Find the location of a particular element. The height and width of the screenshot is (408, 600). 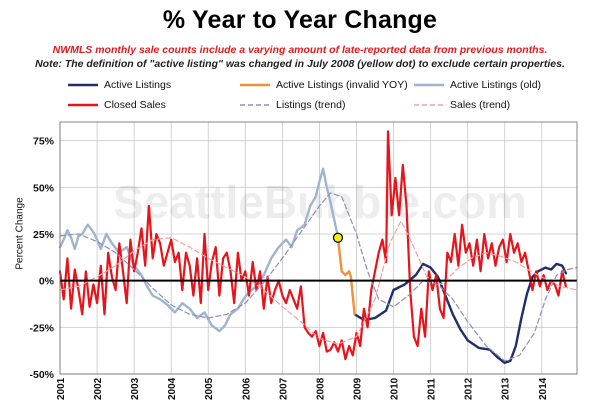

y-tick-label: 50% is located at coordinates (44, 188).